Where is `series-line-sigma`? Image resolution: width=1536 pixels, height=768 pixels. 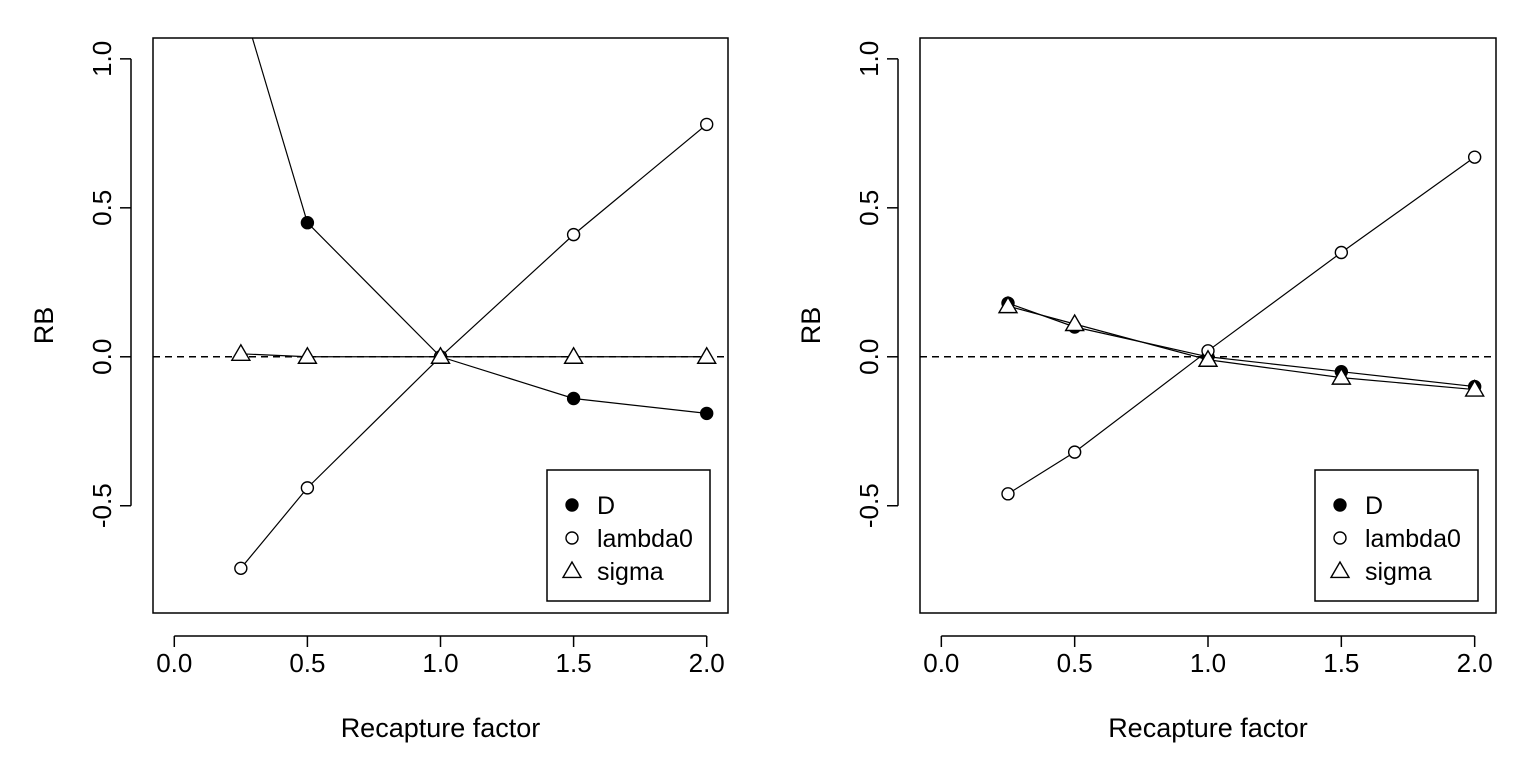
series-line-sigma is located at coordinates (1241, 348).